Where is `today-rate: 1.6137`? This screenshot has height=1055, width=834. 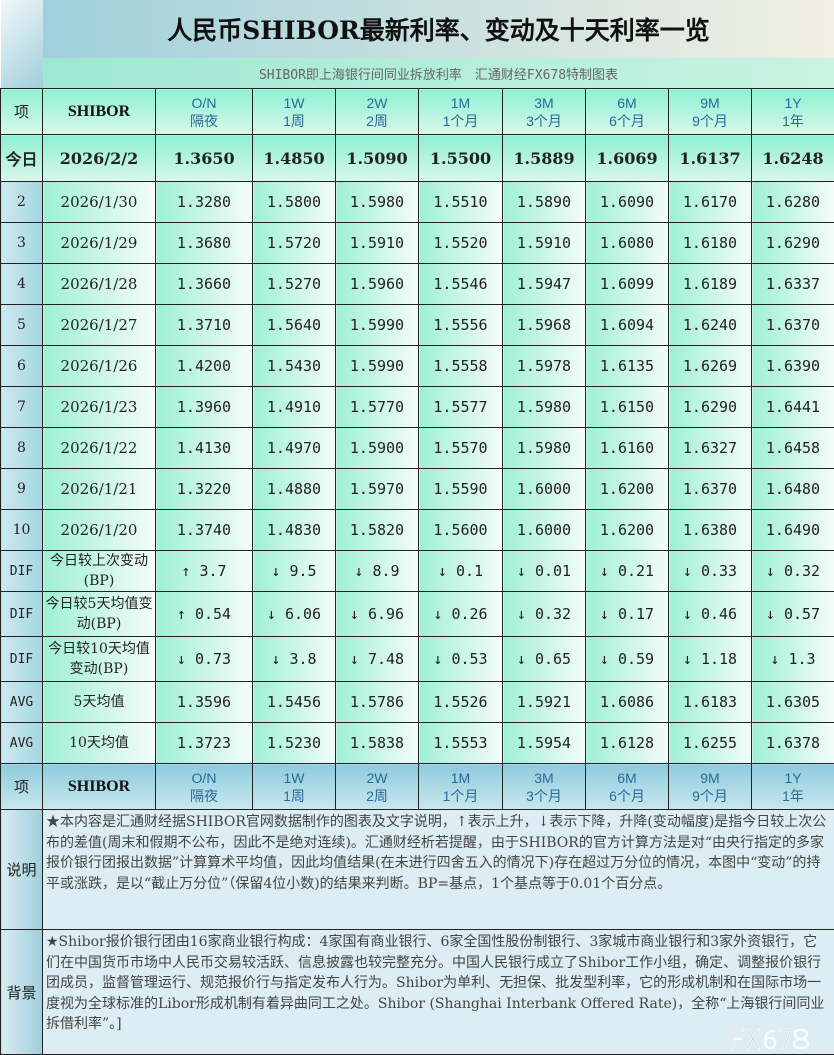
today-rate: 1.6137 is located at coordinates (710, 158).